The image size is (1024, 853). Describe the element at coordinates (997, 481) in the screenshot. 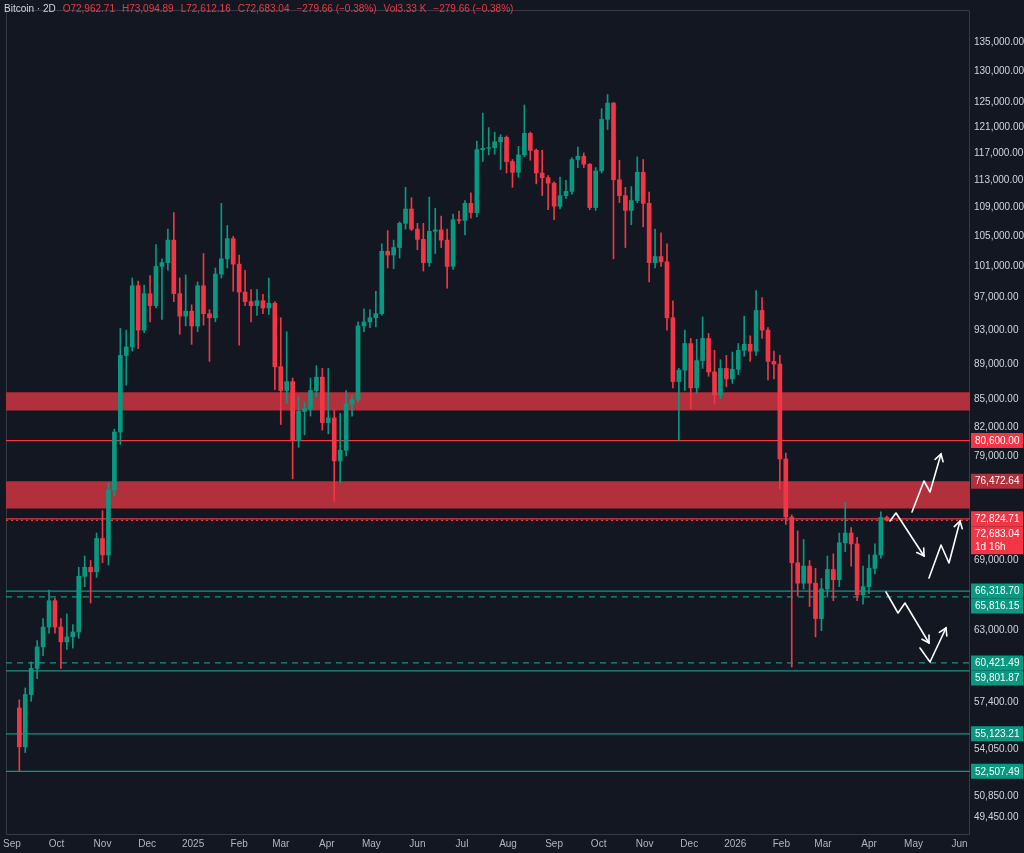

I see `band-label: 76,472.64` at that location.